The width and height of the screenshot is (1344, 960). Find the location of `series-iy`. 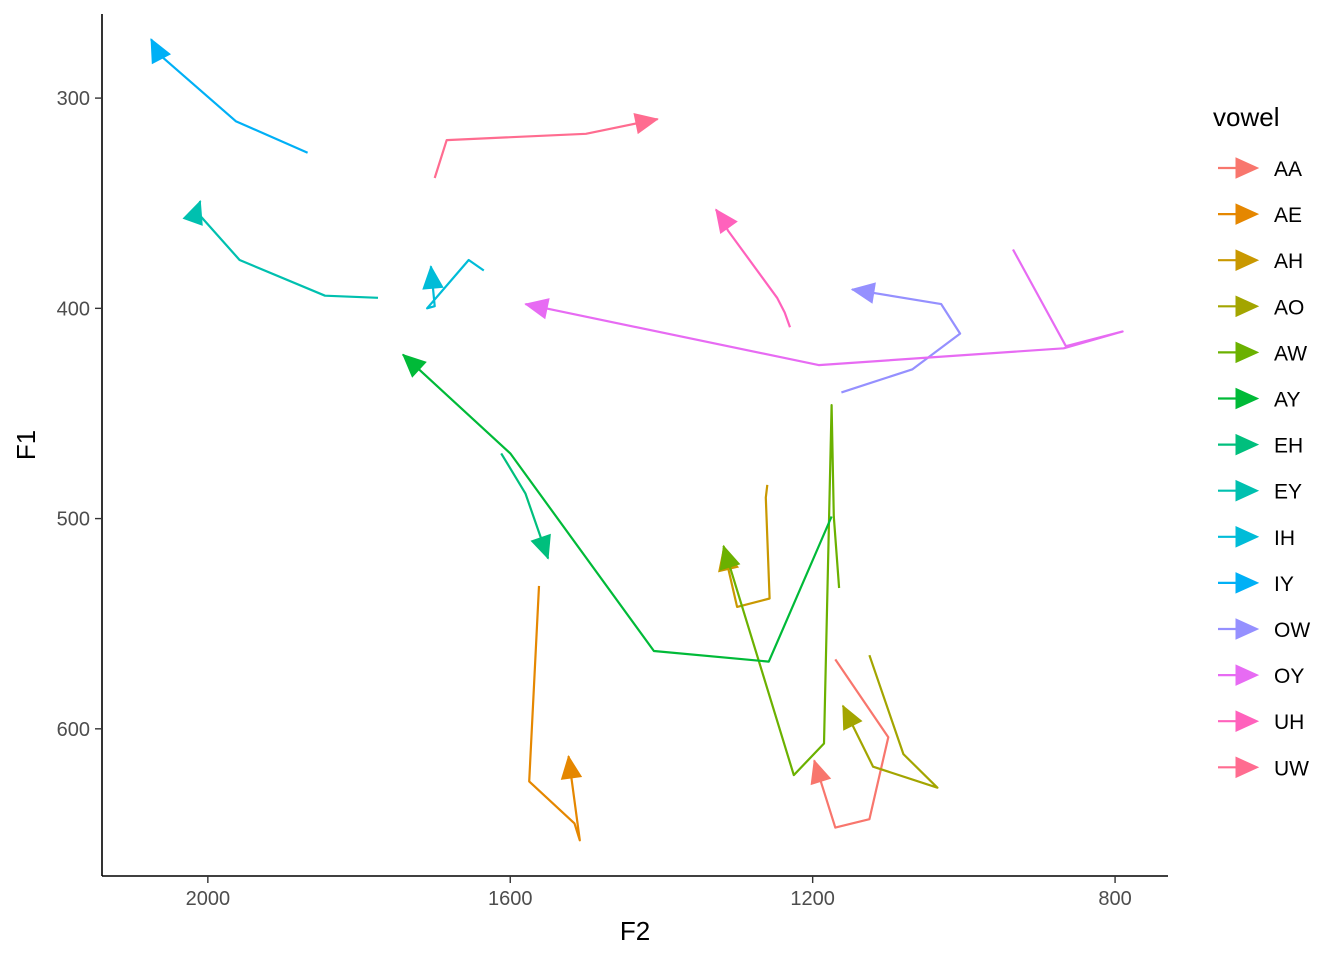

series-iy is located at coordinates (229, 96).